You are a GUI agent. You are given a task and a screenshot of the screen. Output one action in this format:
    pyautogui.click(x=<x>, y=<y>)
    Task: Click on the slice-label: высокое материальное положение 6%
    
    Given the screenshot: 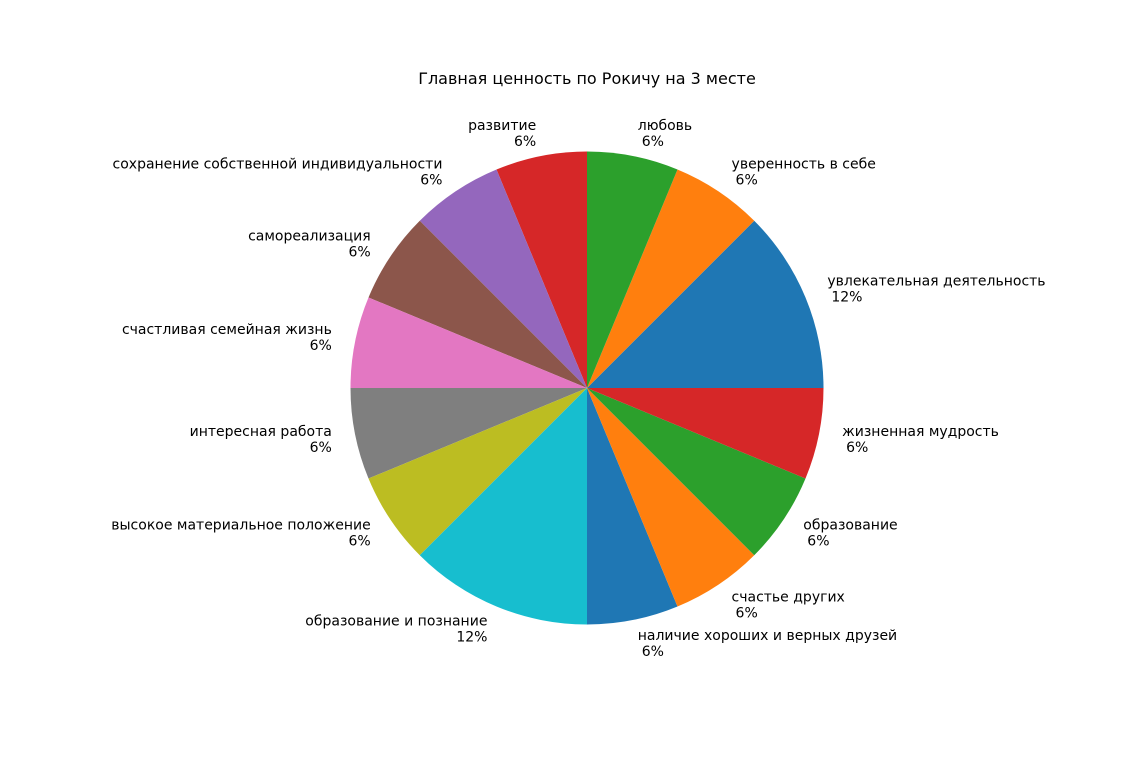 What is the action you would take?
    pyautogui.click(x=240, y=534)
    